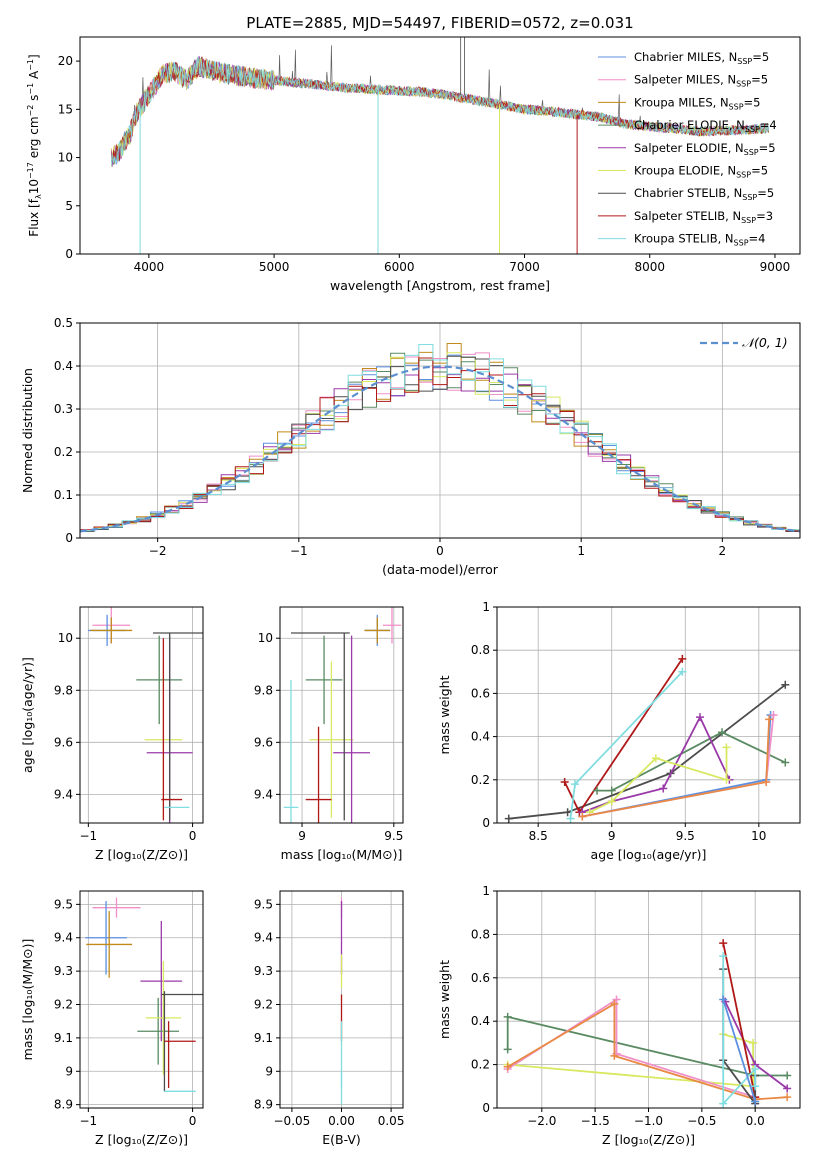 The width and height of the screenshot is (819, 1170). Describe the element at coordinates (703, 217) in the screenshot. I see `legend-entry: Salpeter STELIB, NSSP=3` at that location.